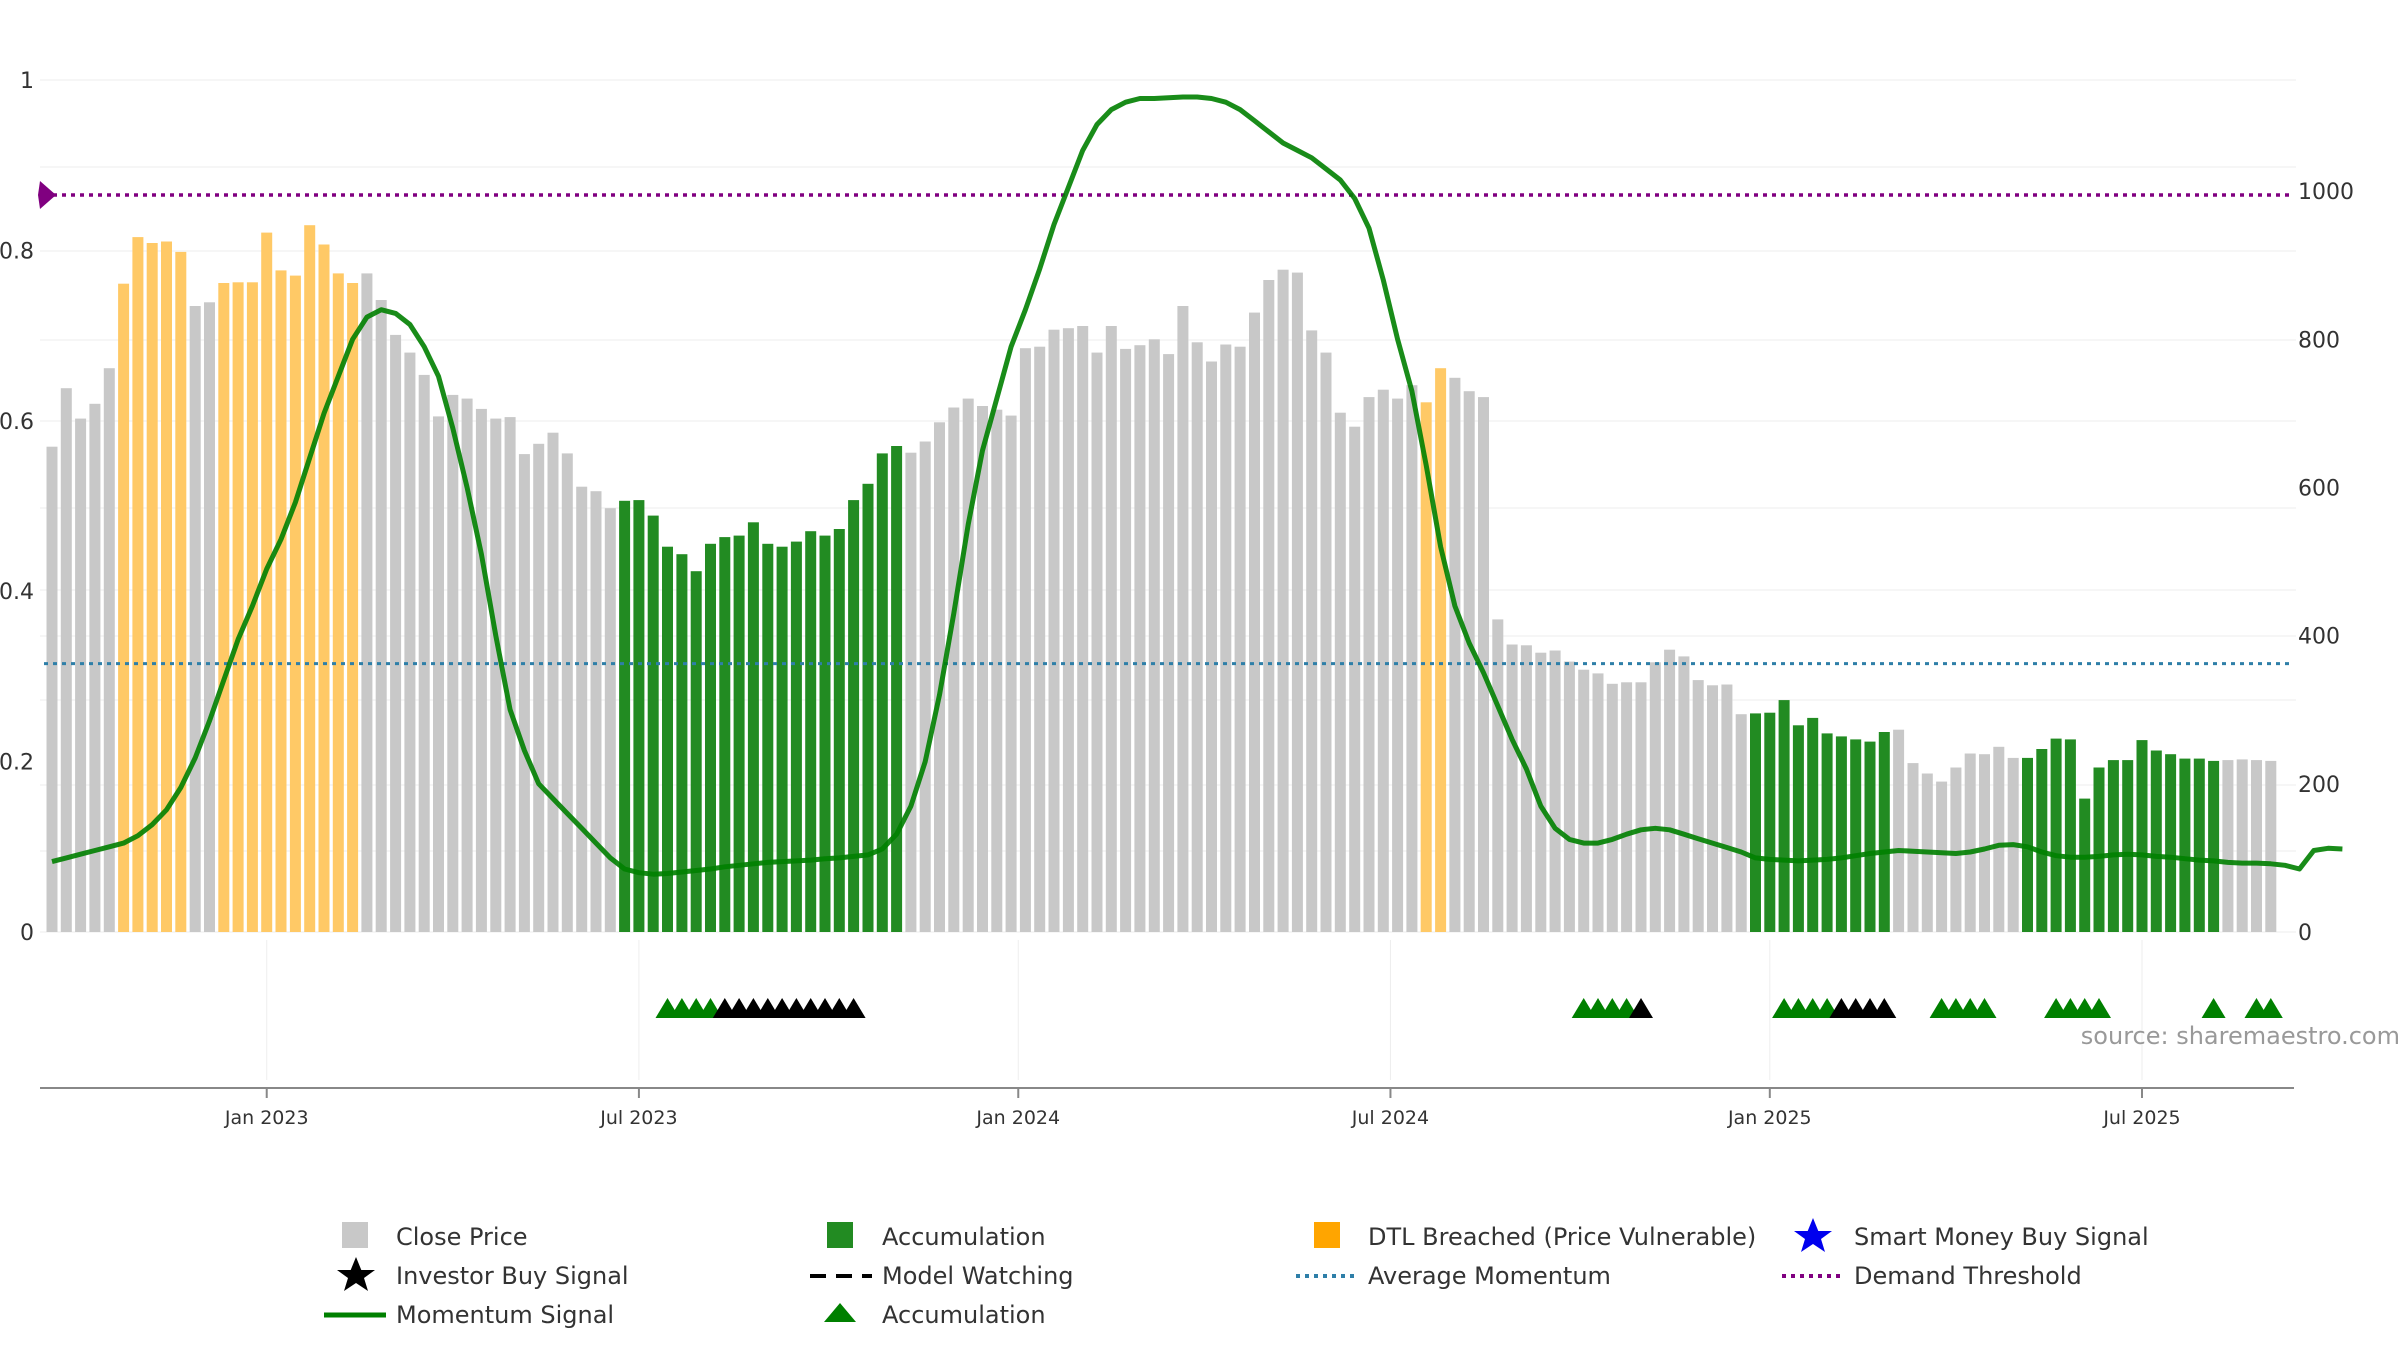 This screenshot has height=1350, width=2400. What do you see at coordinates (17, 592) in the screenshot?
I see `left-tick-label: 0.4` at bounding box center [17, 592].